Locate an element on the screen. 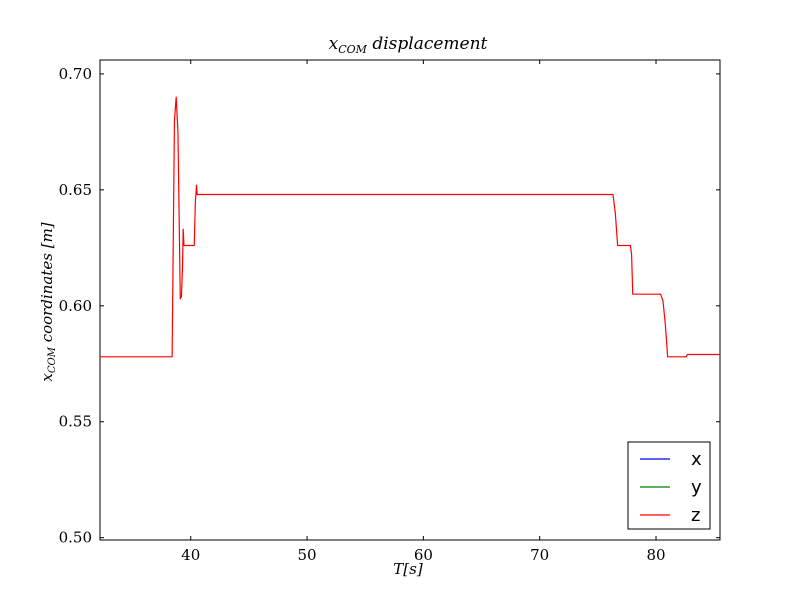 The height and width of the screenshot is (600, 800). x-tick-label: 80 is located at coordinates (655, 555).